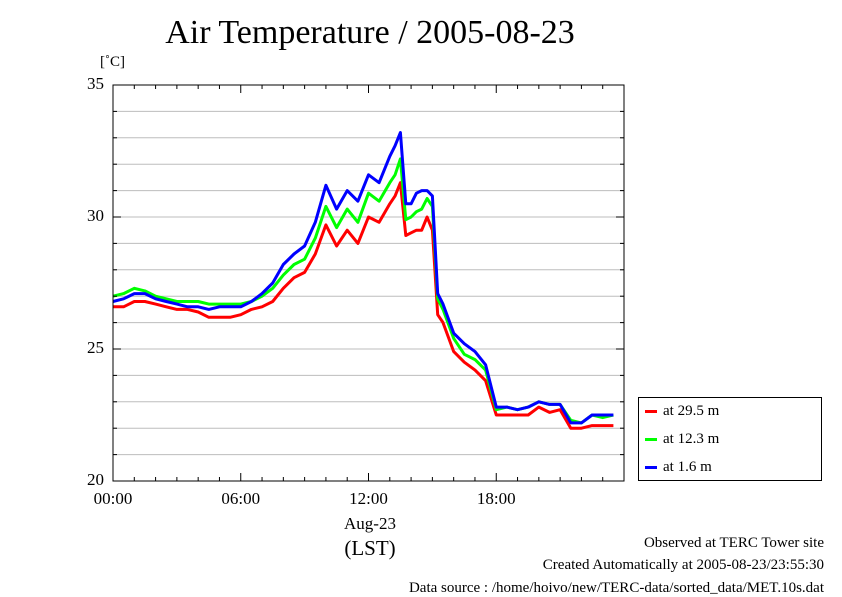 The height and width of the screenshot is (597, 842). Describe the element at coordinates (95, 479) in the screenshot. I see `y-tick-label: 20` at that location.